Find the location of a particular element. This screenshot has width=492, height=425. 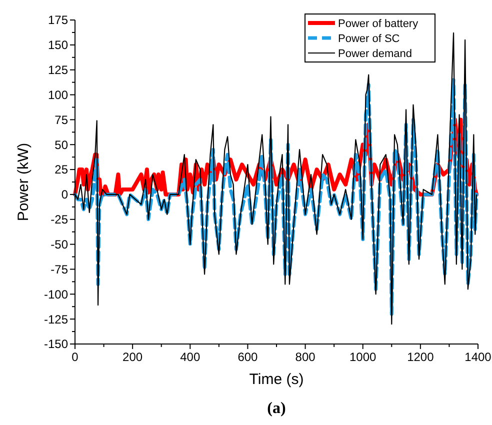

x-tick-label: 1400 is located at coordinates (478, 357).